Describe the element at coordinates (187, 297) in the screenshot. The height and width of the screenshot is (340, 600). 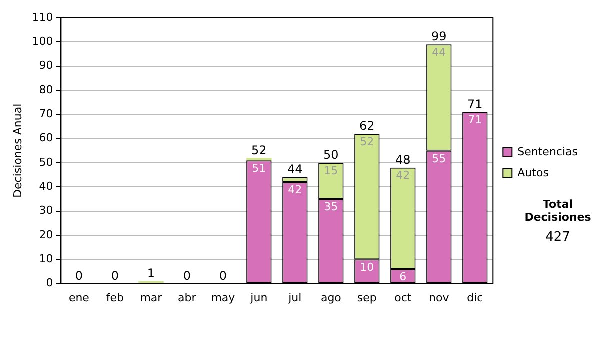
I see `x-tick-label: abr` at that location.